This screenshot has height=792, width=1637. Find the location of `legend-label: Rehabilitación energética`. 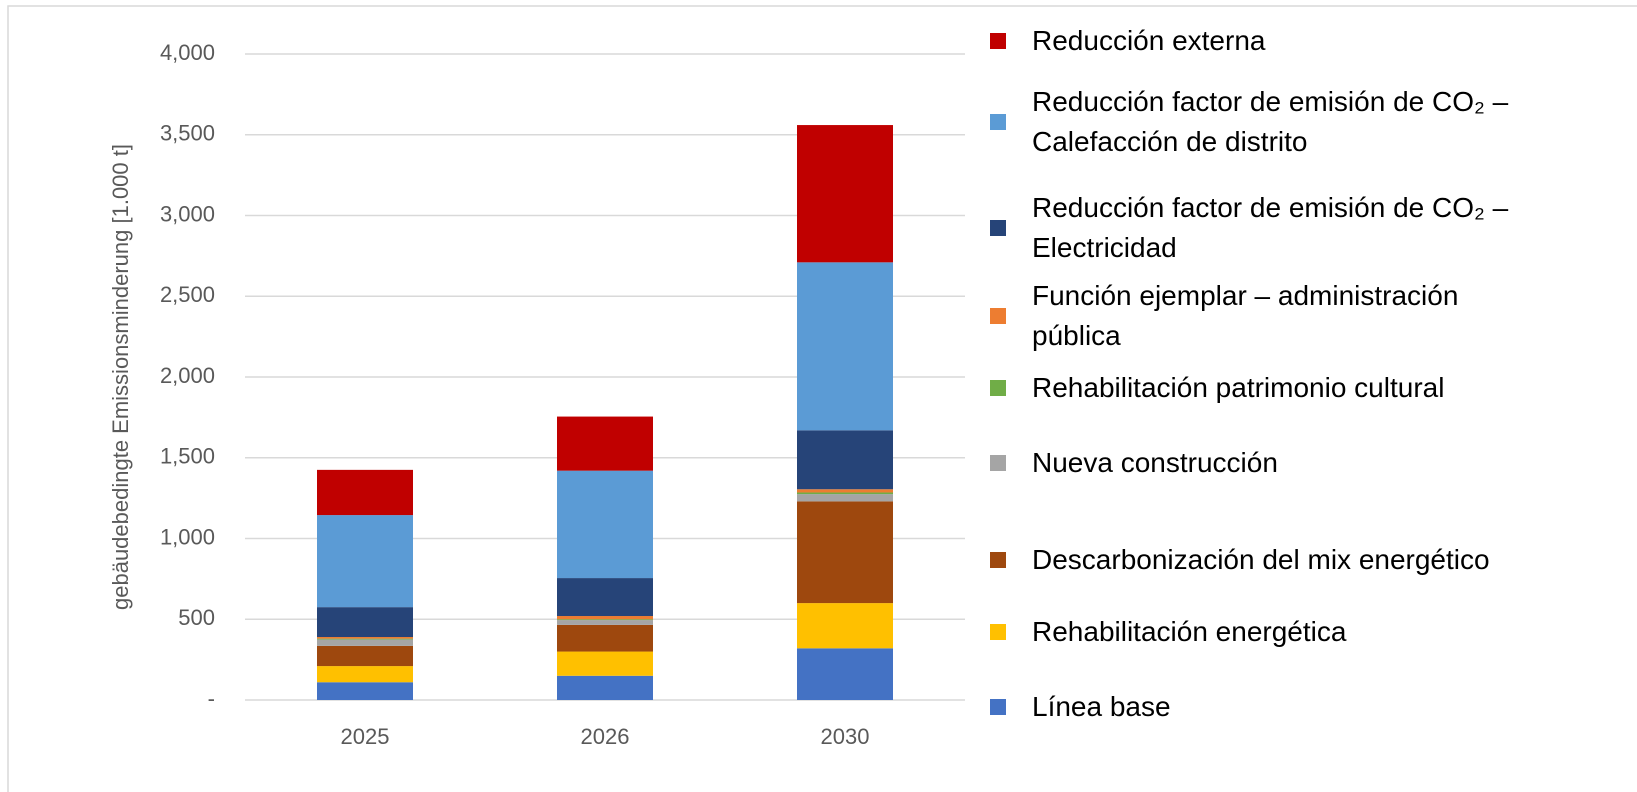

legend-label: Rehabilitación energética is located at coordinates (1189, 631).